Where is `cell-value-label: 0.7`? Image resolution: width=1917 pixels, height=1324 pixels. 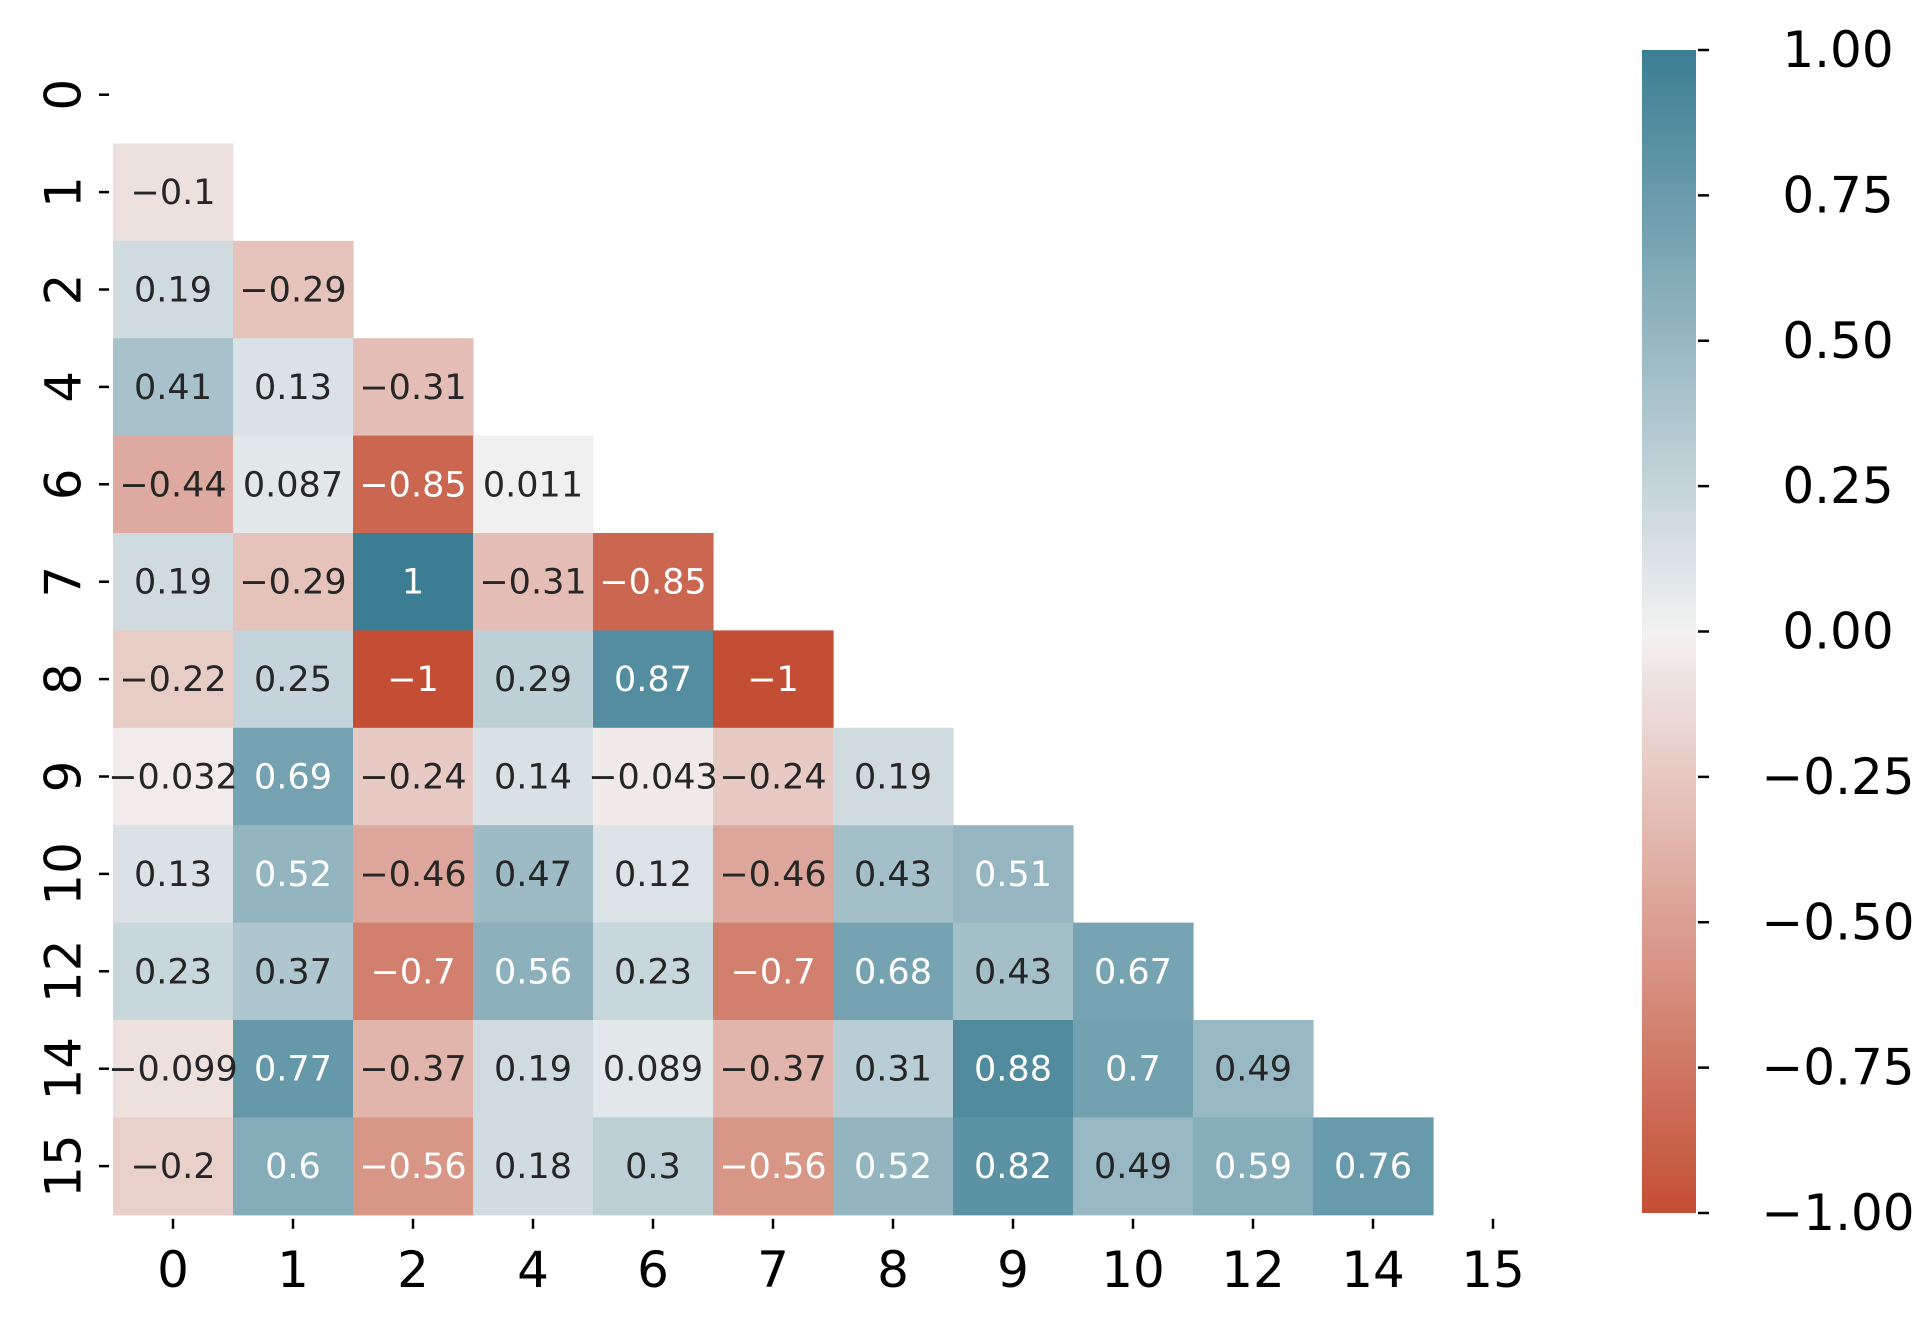
cell-value-label: 0.7 is located at coordinates (1133, 1070).